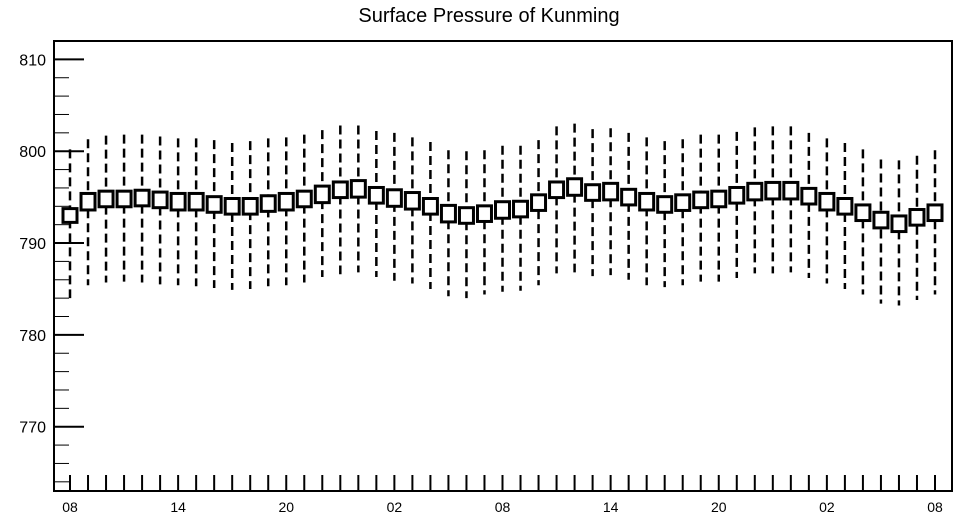 This screenshot has height=520, width=958. I want to click on y-tick-label: 780, so click(32, 336).